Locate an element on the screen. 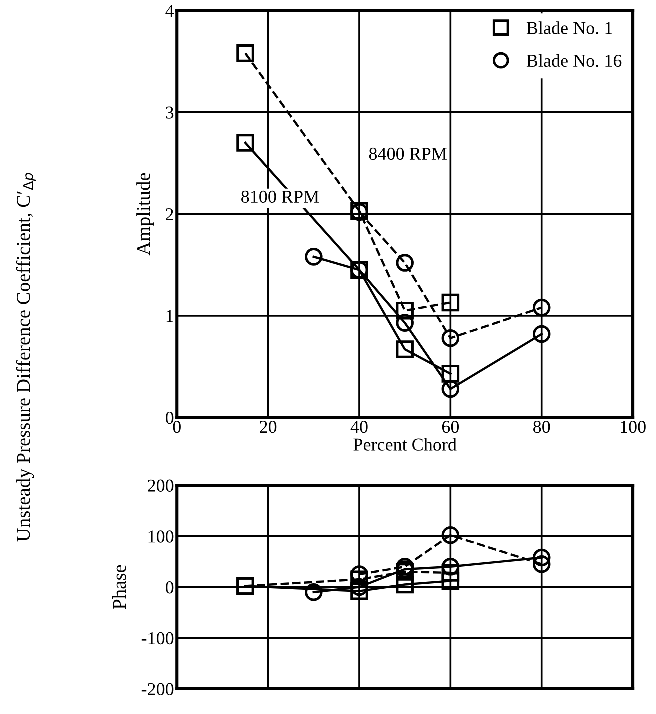 The width and height of the screenshot is (656, 714). y-tick-label: 100 is located at coordinates (161, 536).